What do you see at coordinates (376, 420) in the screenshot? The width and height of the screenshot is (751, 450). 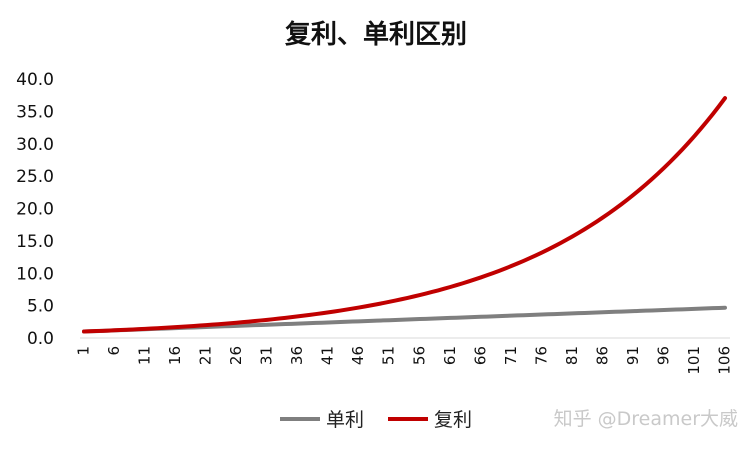 I see `legend: 单利 复利` at bounding box center [376, 420].